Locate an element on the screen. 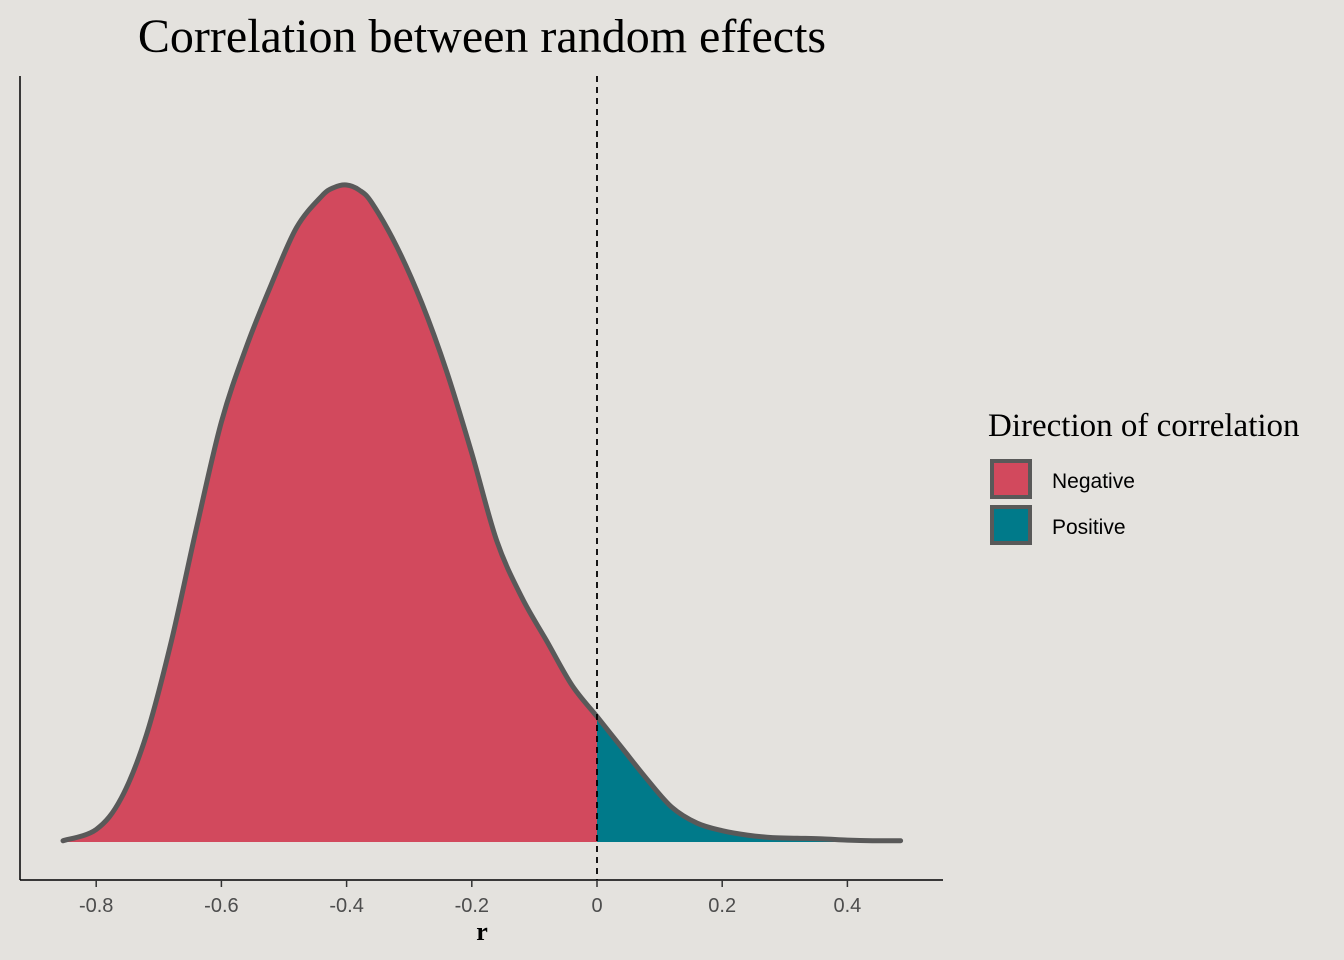 The image size is (1344, 960). legend-swatch-positive is located at coordinates (1011, 525).